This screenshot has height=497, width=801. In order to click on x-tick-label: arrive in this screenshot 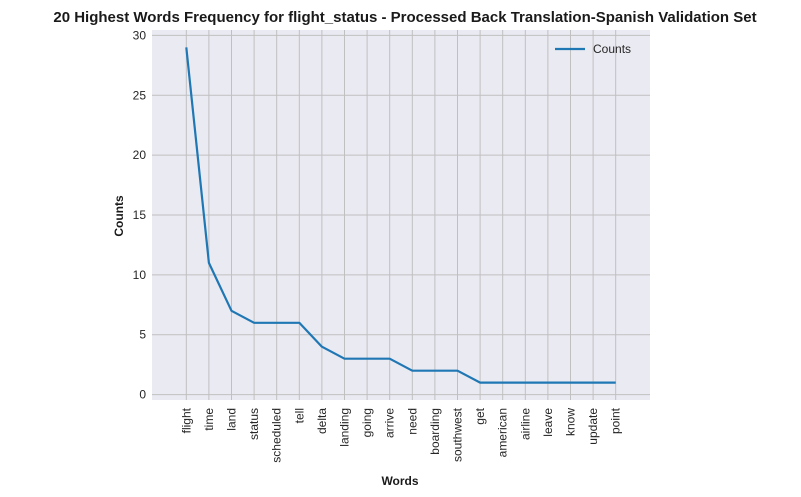, I will do `click(390, 423)`.